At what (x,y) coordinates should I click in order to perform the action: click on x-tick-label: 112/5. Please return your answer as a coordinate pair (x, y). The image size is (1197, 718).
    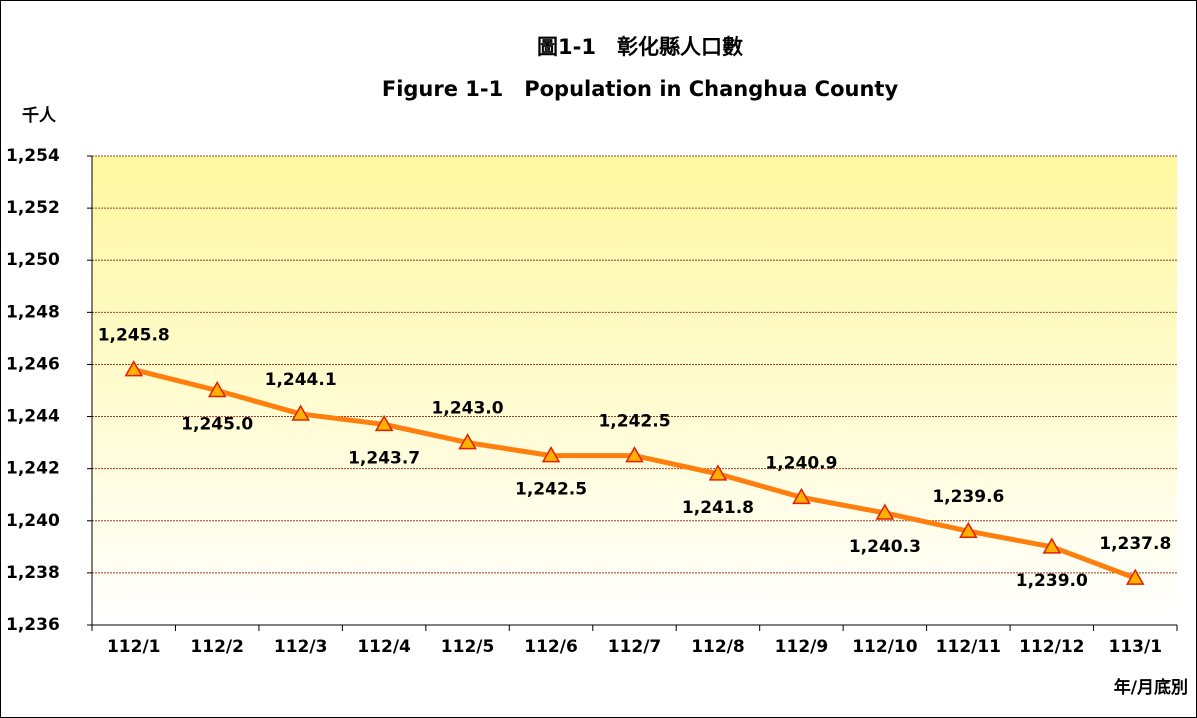
    Looking at the image, I should click on (468, 647).